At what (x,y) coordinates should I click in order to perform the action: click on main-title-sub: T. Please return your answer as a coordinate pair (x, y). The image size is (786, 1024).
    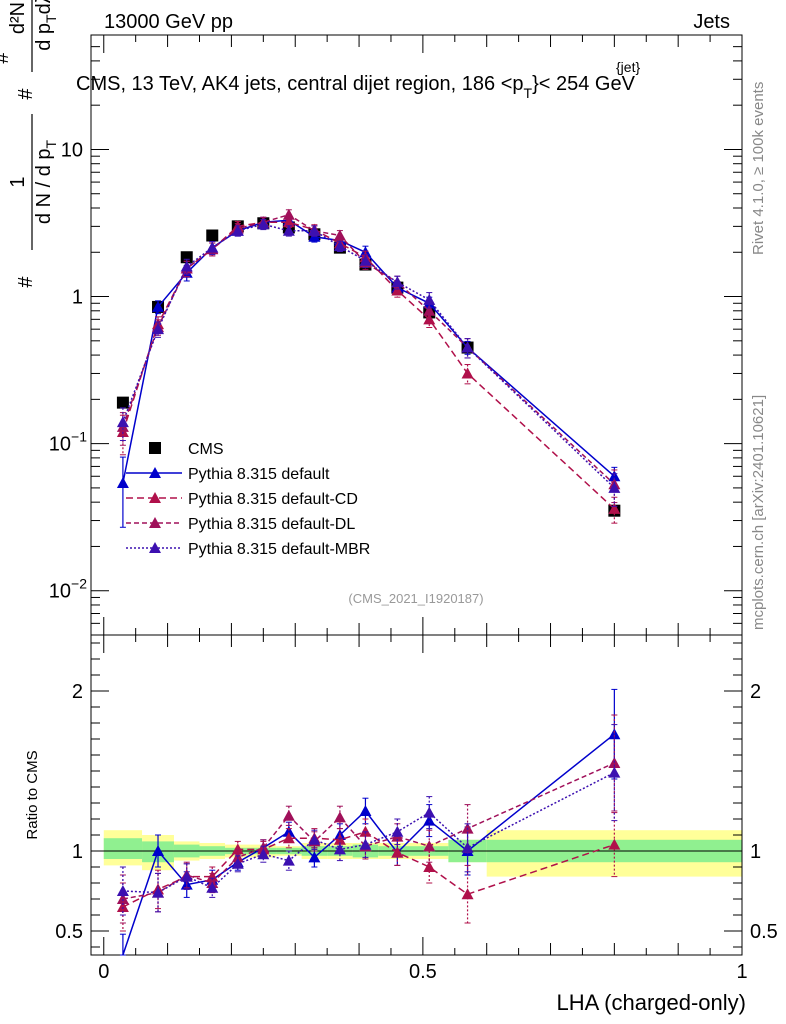
    Looking at the image, I should click on (528, 93).